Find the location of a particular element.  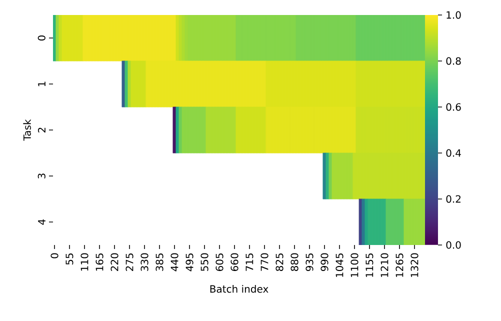

x-tick-label: 1265 is located at coordinates (400, 265).